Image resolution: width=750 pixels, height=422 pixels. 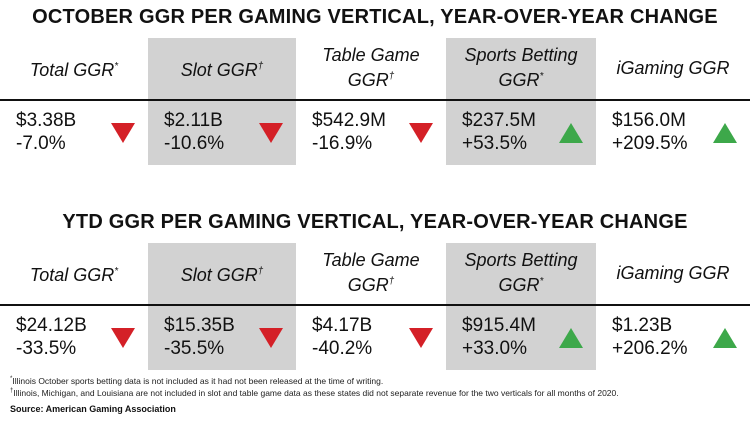 What do you see at coordinates (494, 143) in the screenshot?
I see `yoy-change: +53.5%` at bounding box center [494, 143].